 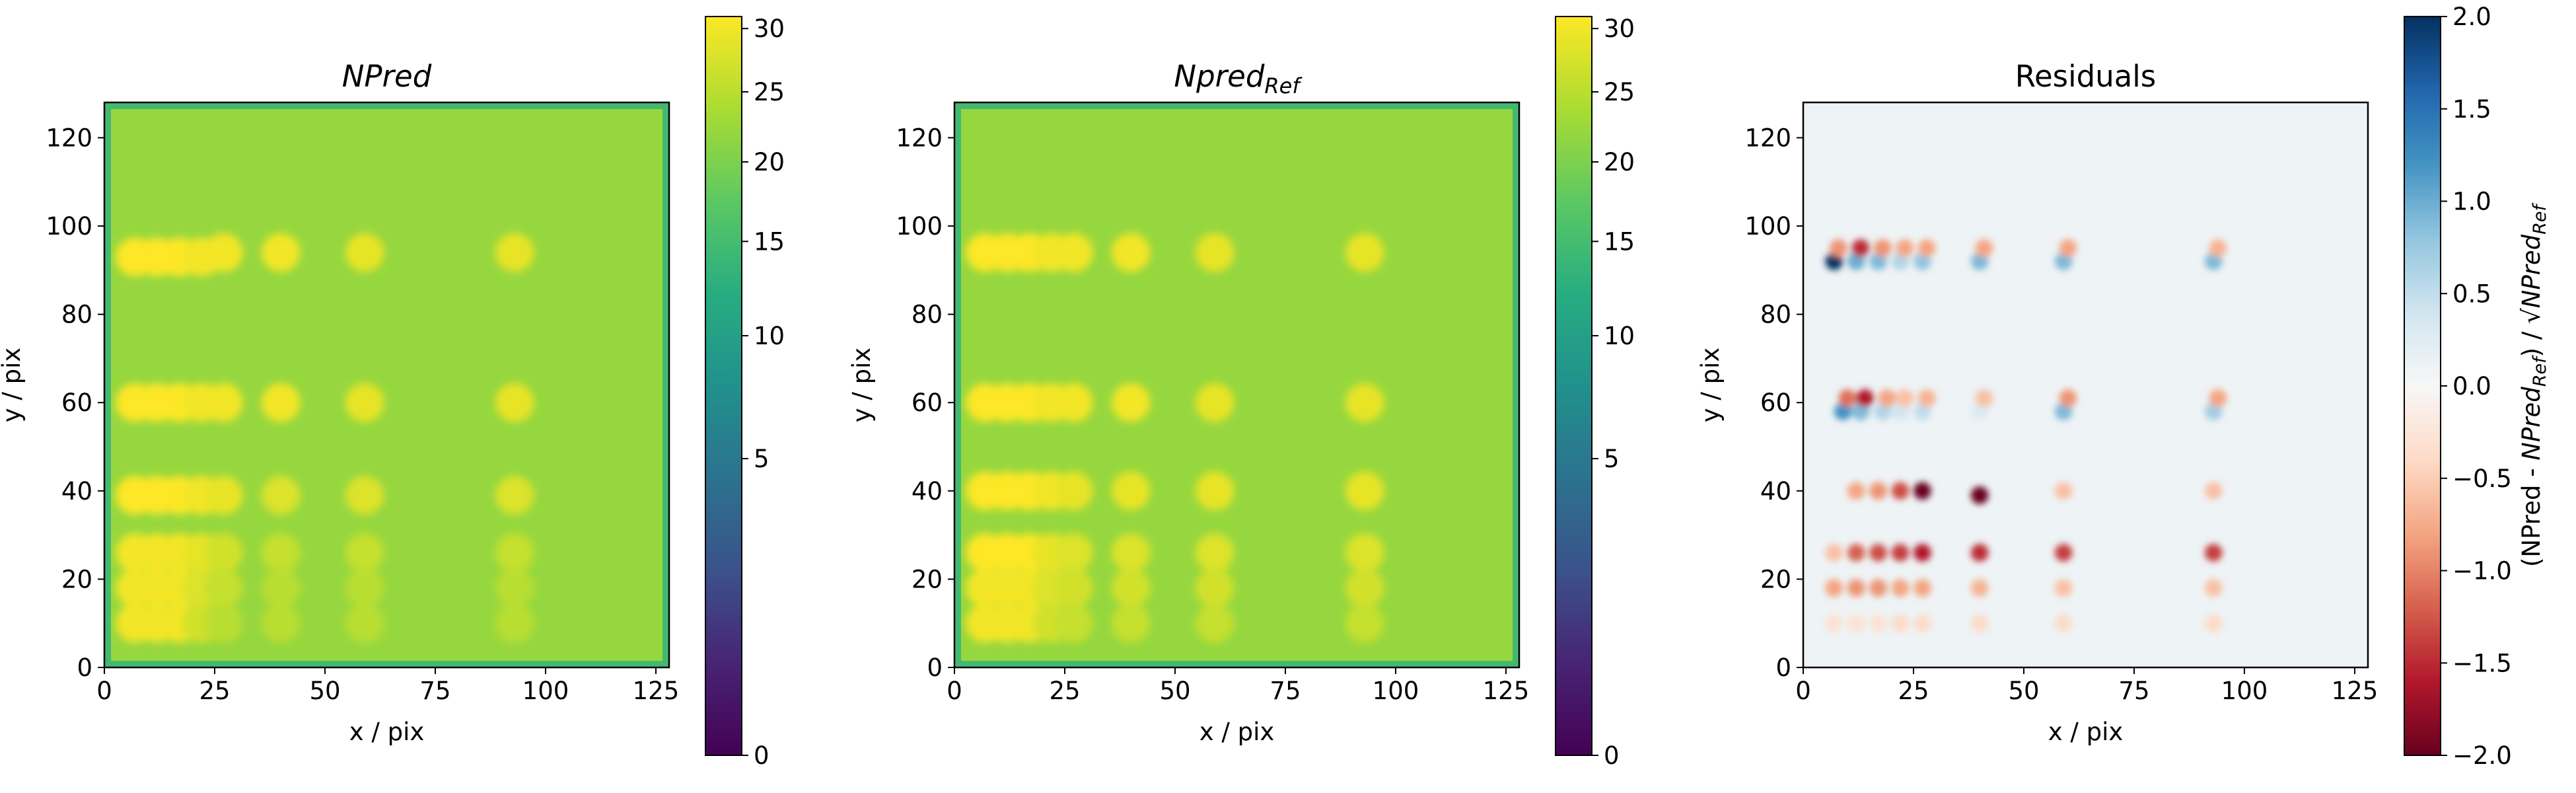 What do you see at coordinates (104, 691) in the screenshot?
I see `x-tick-label-0: 0` at bounding box center [104, 691].